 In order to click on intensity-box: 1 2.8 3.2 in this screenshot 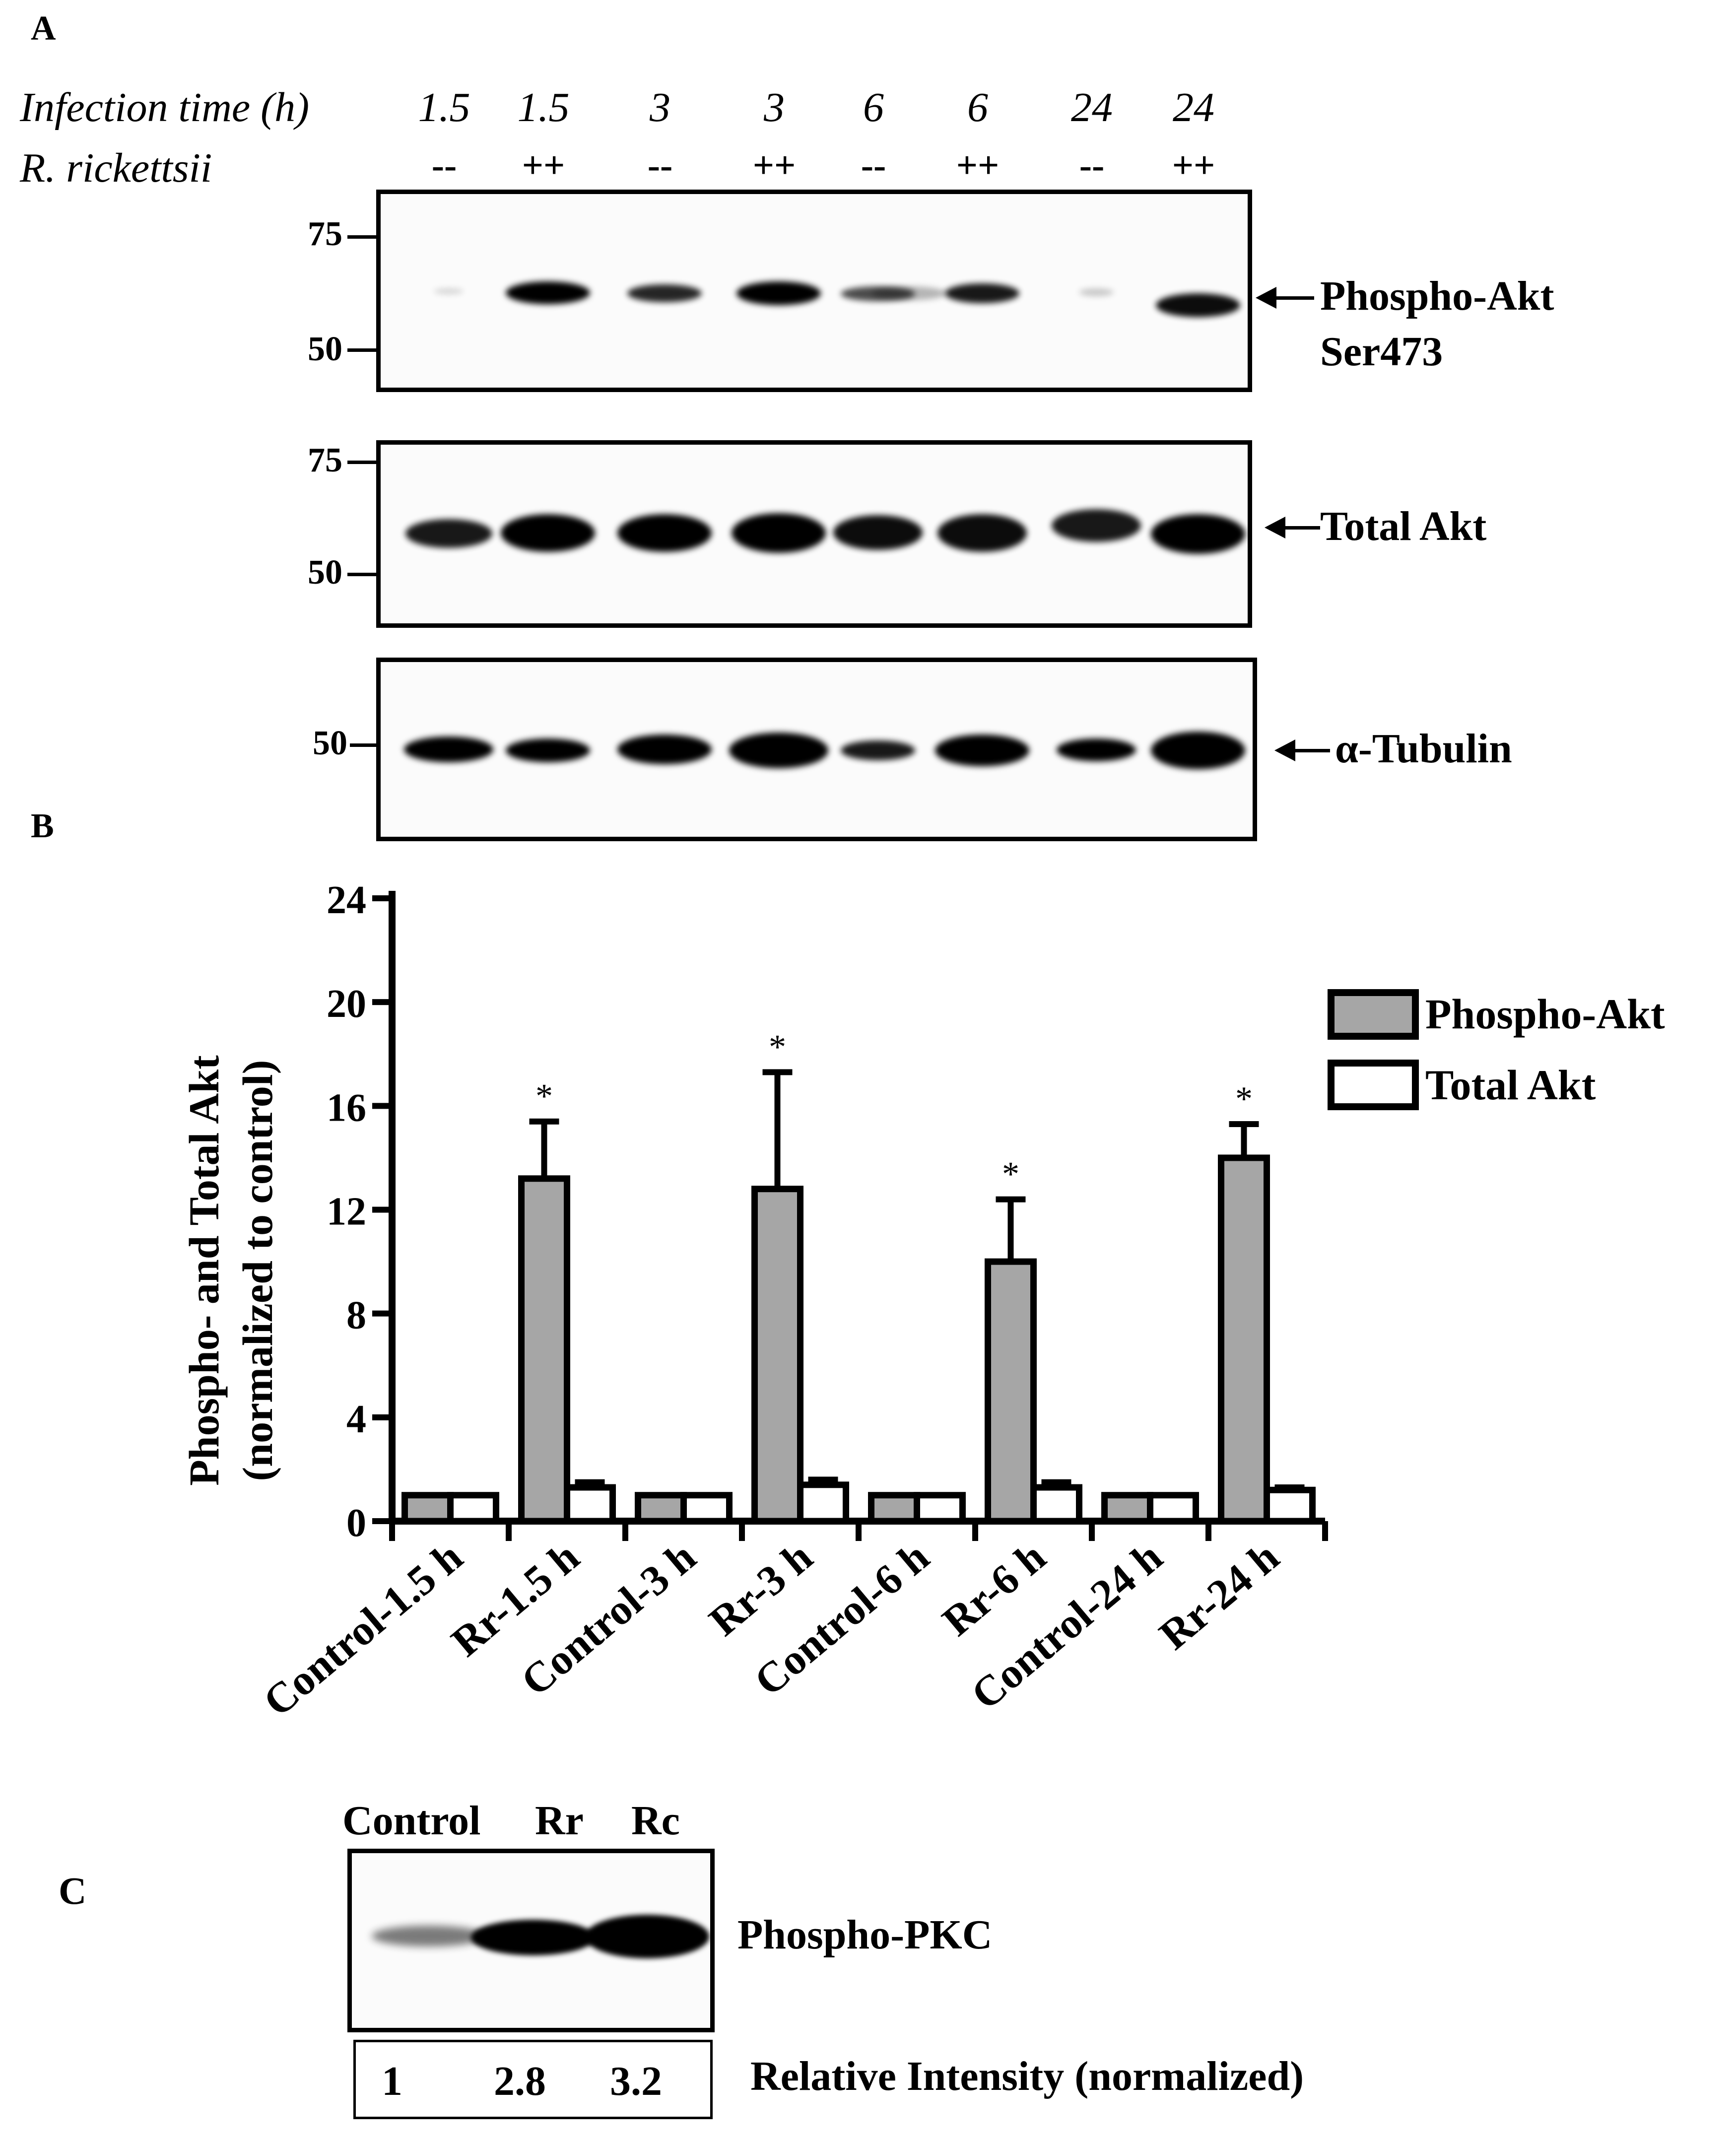, I will do `click(533, 2079)`.